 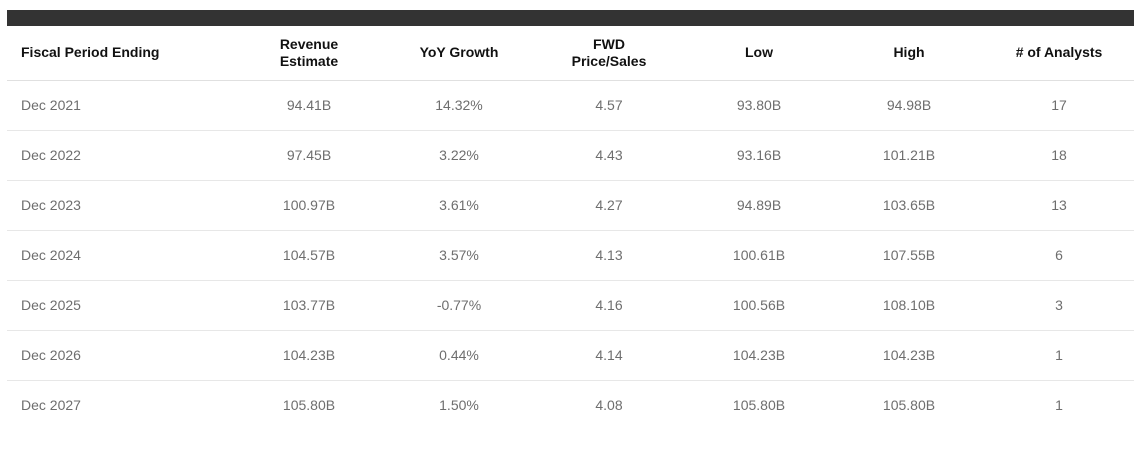 I want to click on num-analysts-cell: 3, so click(x=1059, y=305).